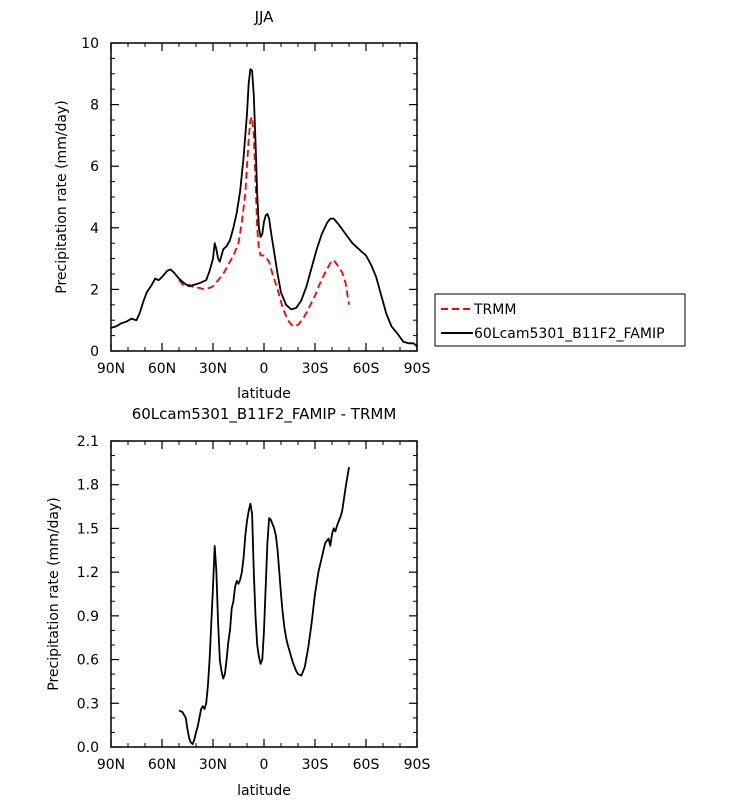 The height and width of the screenshot is (806, 733). I want to click on top-y-tick-label: 8, so click(94, 106).